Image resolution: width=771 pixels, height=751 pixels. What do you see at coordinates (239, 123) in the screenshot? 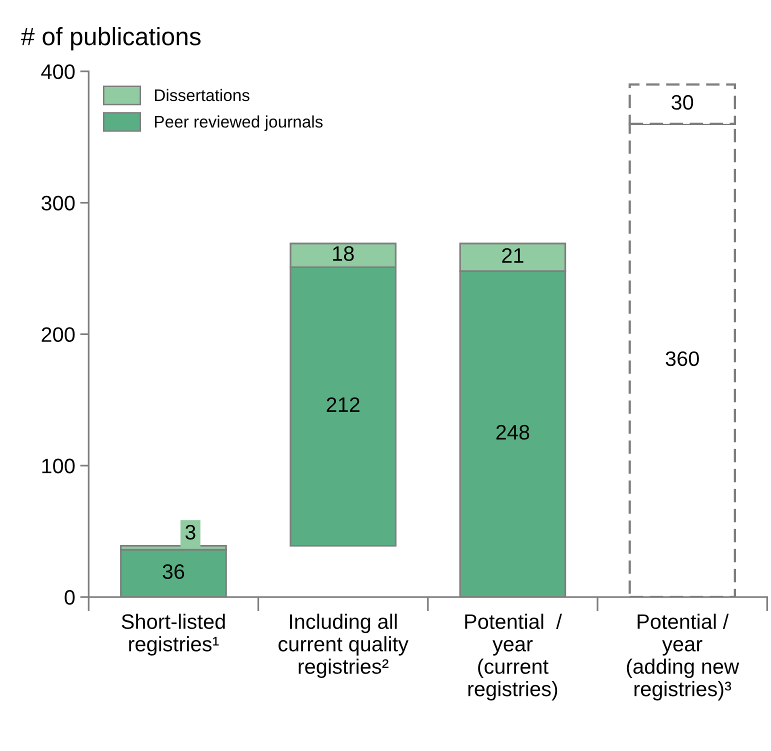
I see `legend-label: Peer reviewed journals` at bounding box center [239, 123].